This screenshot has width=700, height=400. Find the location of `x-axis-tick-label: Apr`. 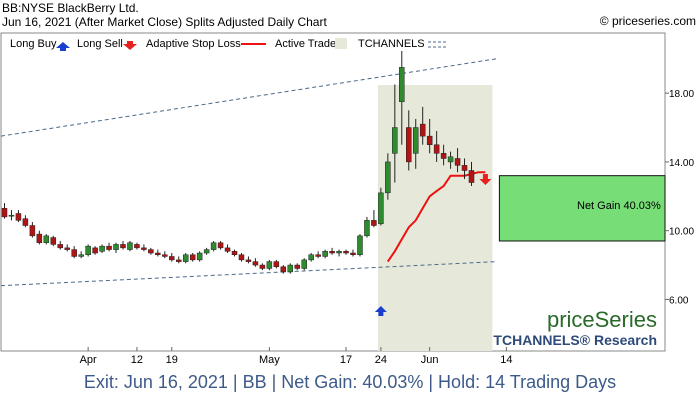

x-axis-tick-label: Apr is located at coordinates (88, 360).